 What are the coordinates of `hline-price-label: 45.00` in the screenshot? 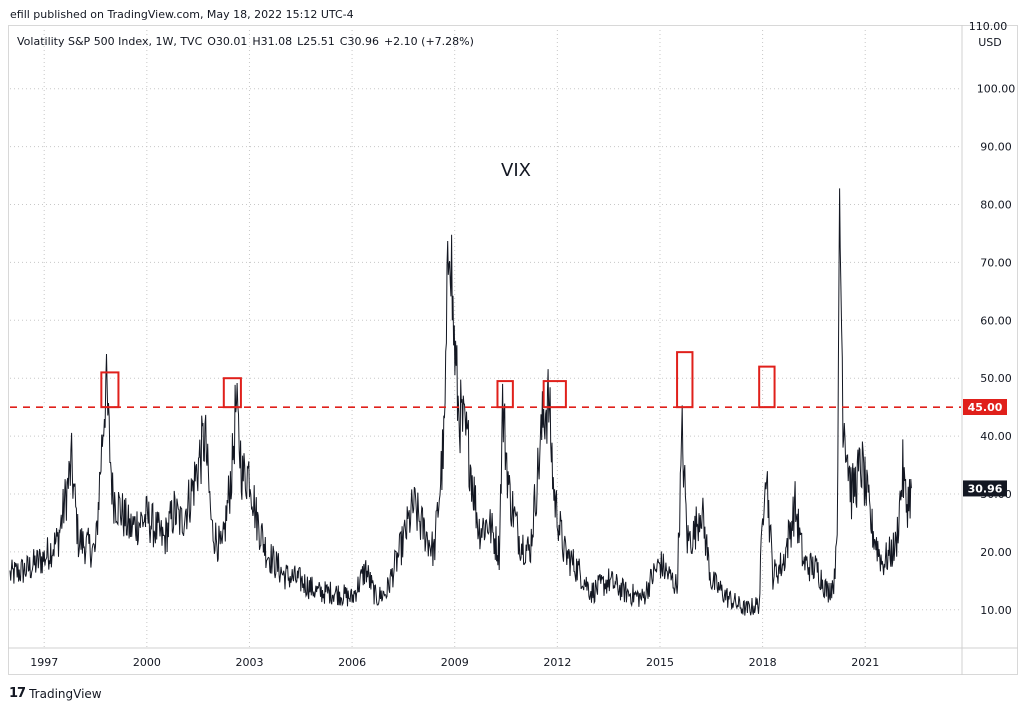 It's located at (985, 407).